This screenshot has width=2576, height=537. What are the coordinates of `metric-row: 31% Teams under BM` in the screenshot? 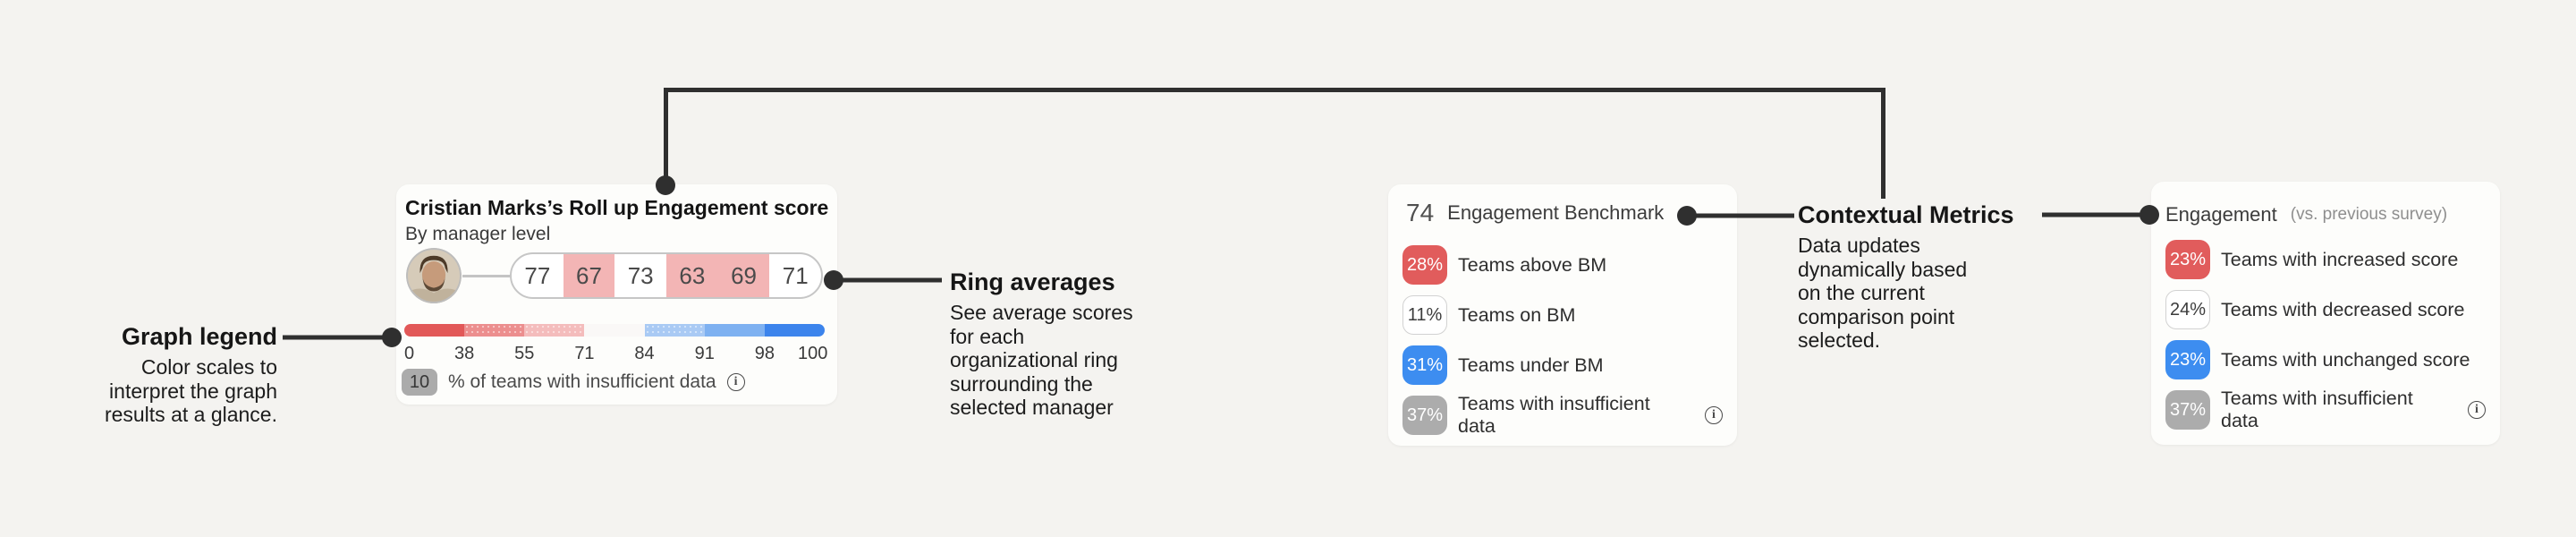 It's located at (1562, 365).